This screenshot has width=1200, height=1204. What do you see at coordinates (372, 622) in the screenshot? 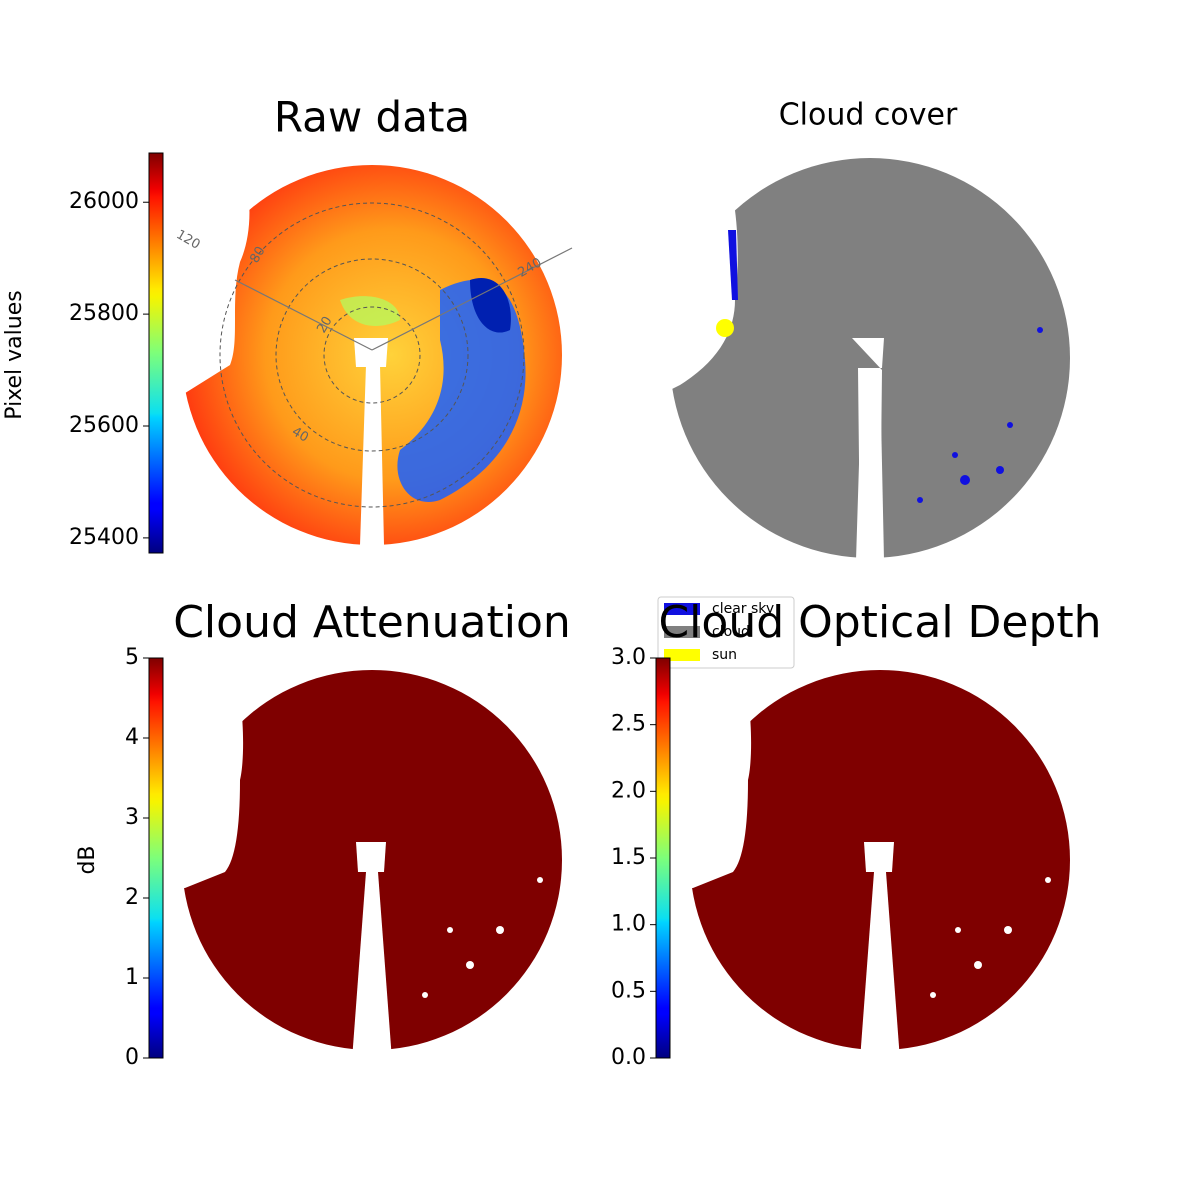
I see `chart-title: Cloud Attenuation` at bounding box center [372, 622].